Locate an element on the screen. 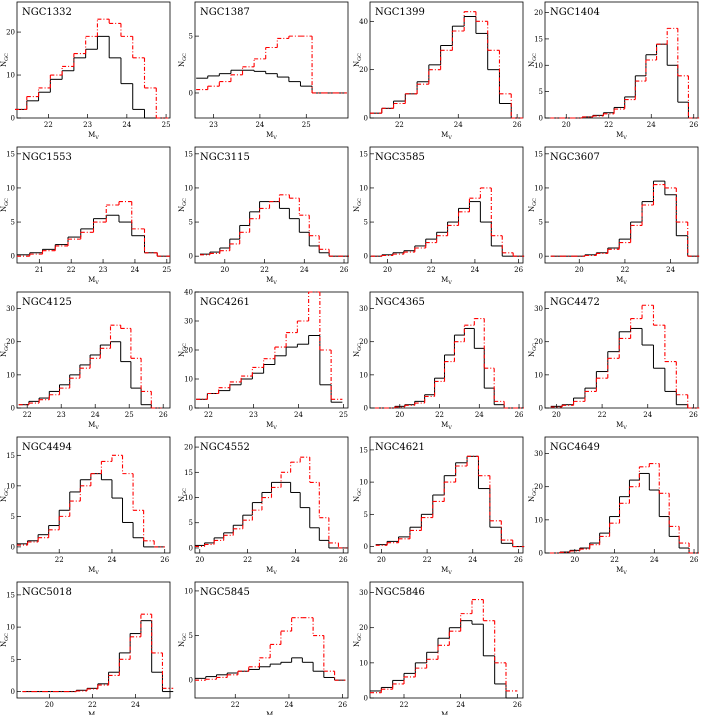 This screenshot has width=701, height=715. panel: 20 22 24 26 0 5 10 15 NGC3585 MV NGC is located at coordinates (439, 216).